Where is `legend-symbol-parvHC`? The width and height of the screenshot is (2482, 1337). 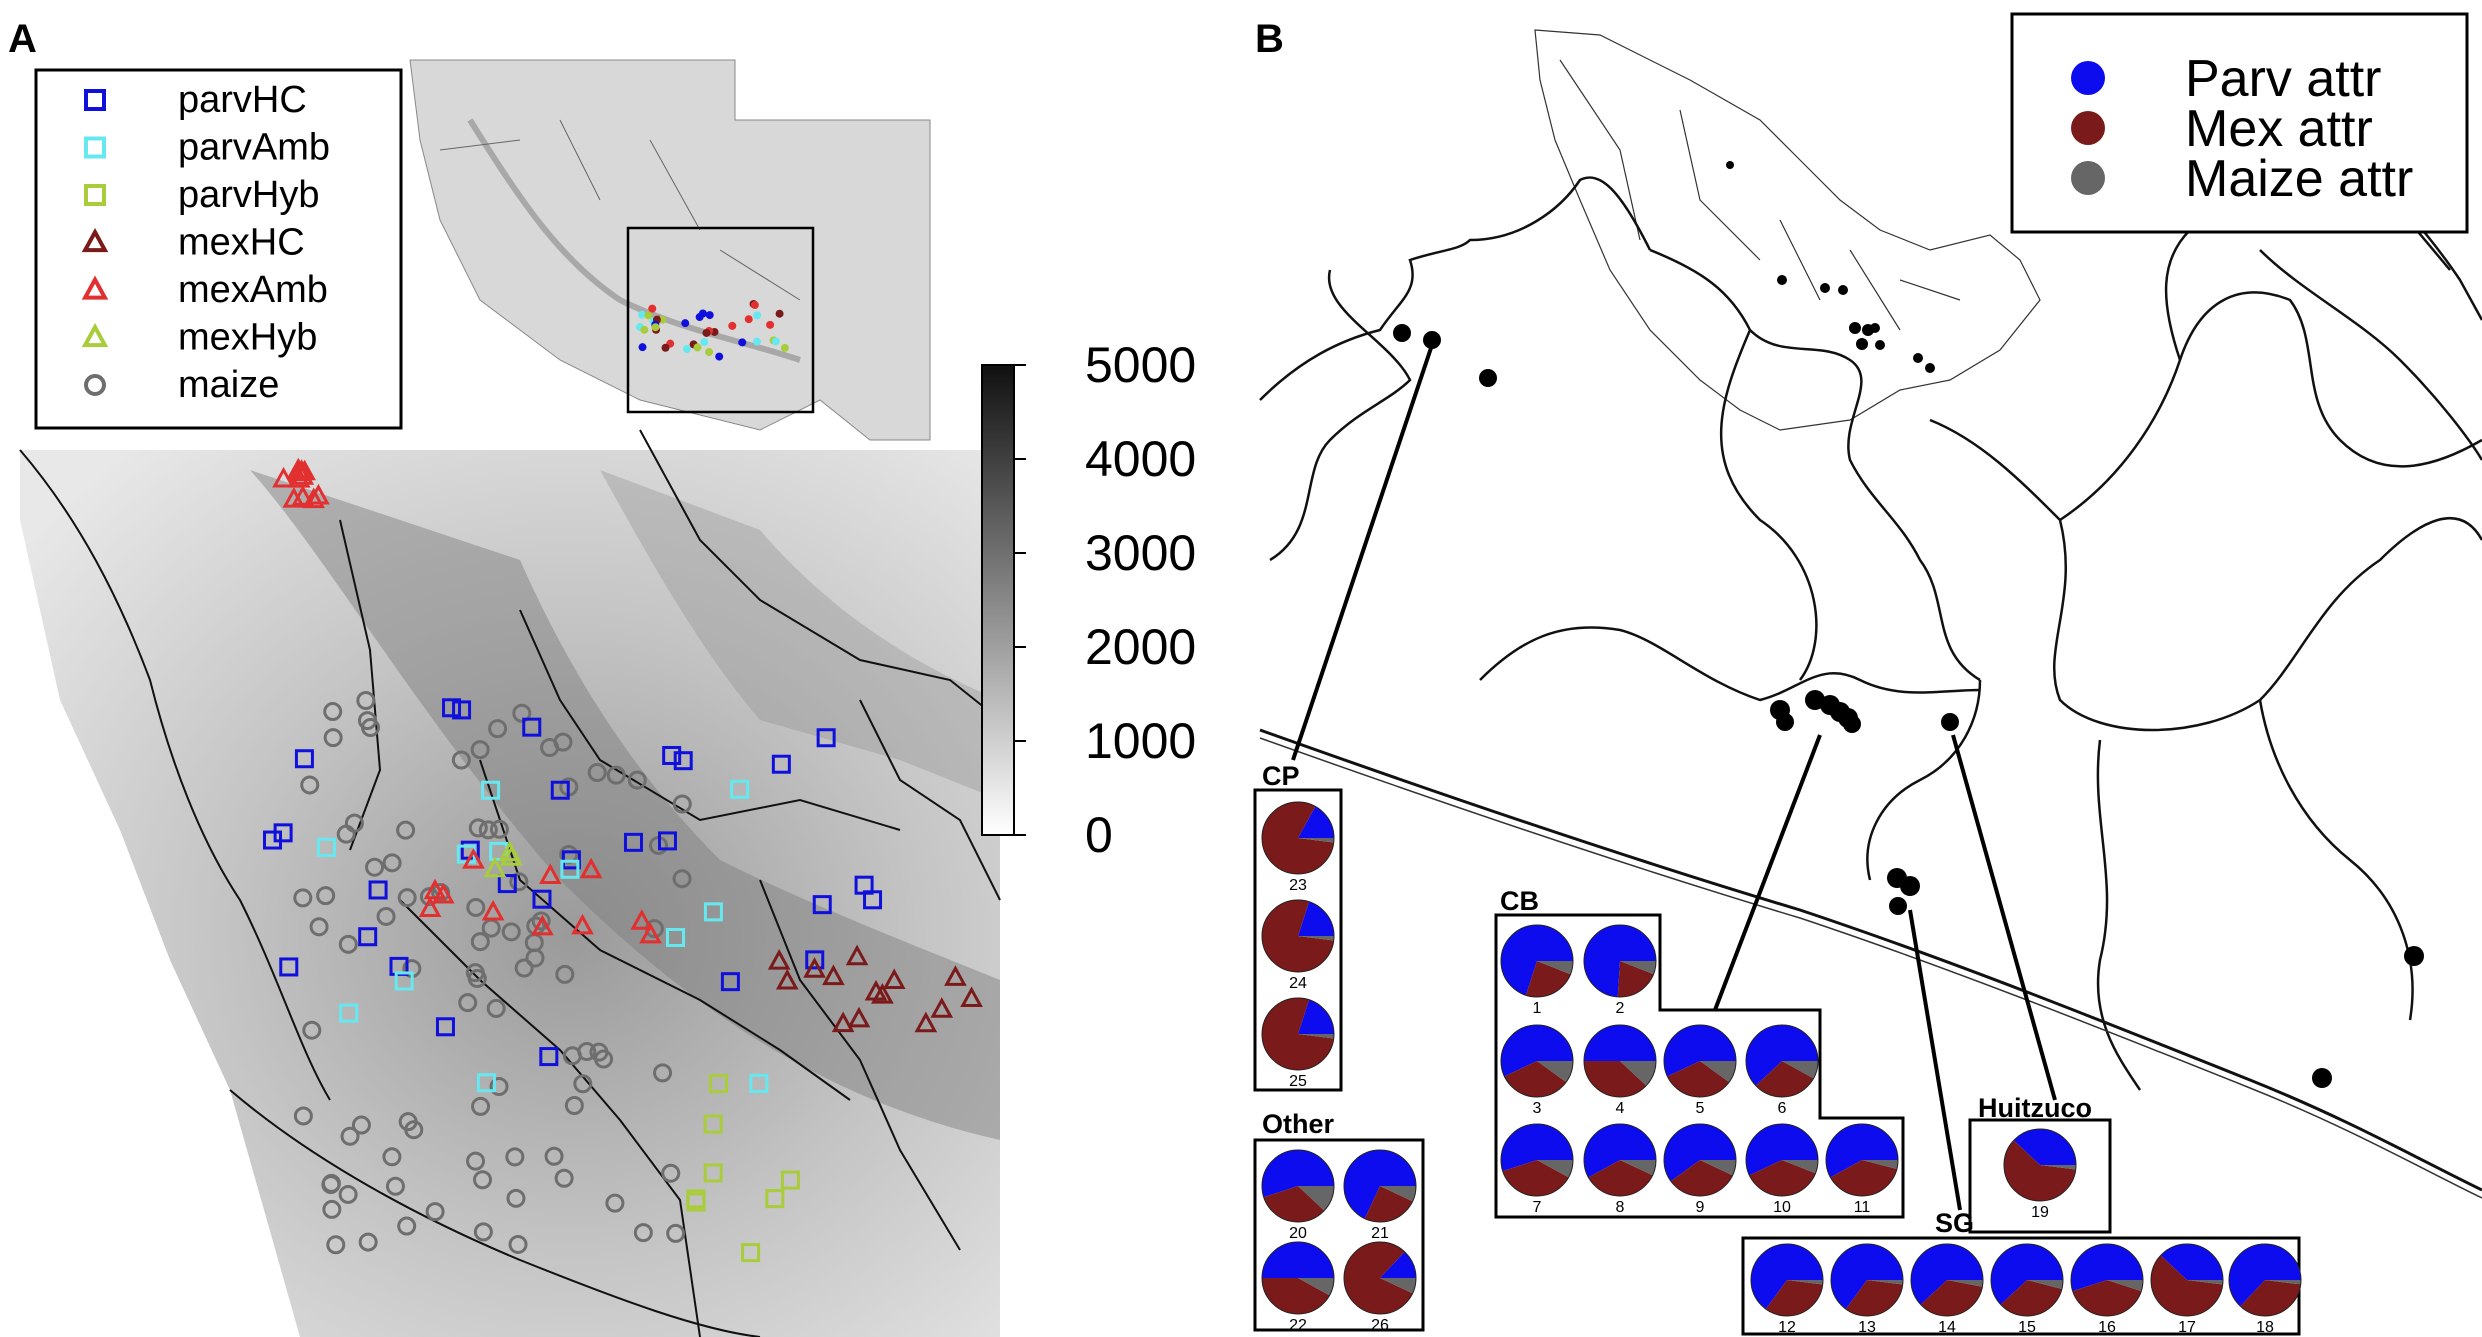
legend-symbol-parvHC is located at coordinates (95, 100).